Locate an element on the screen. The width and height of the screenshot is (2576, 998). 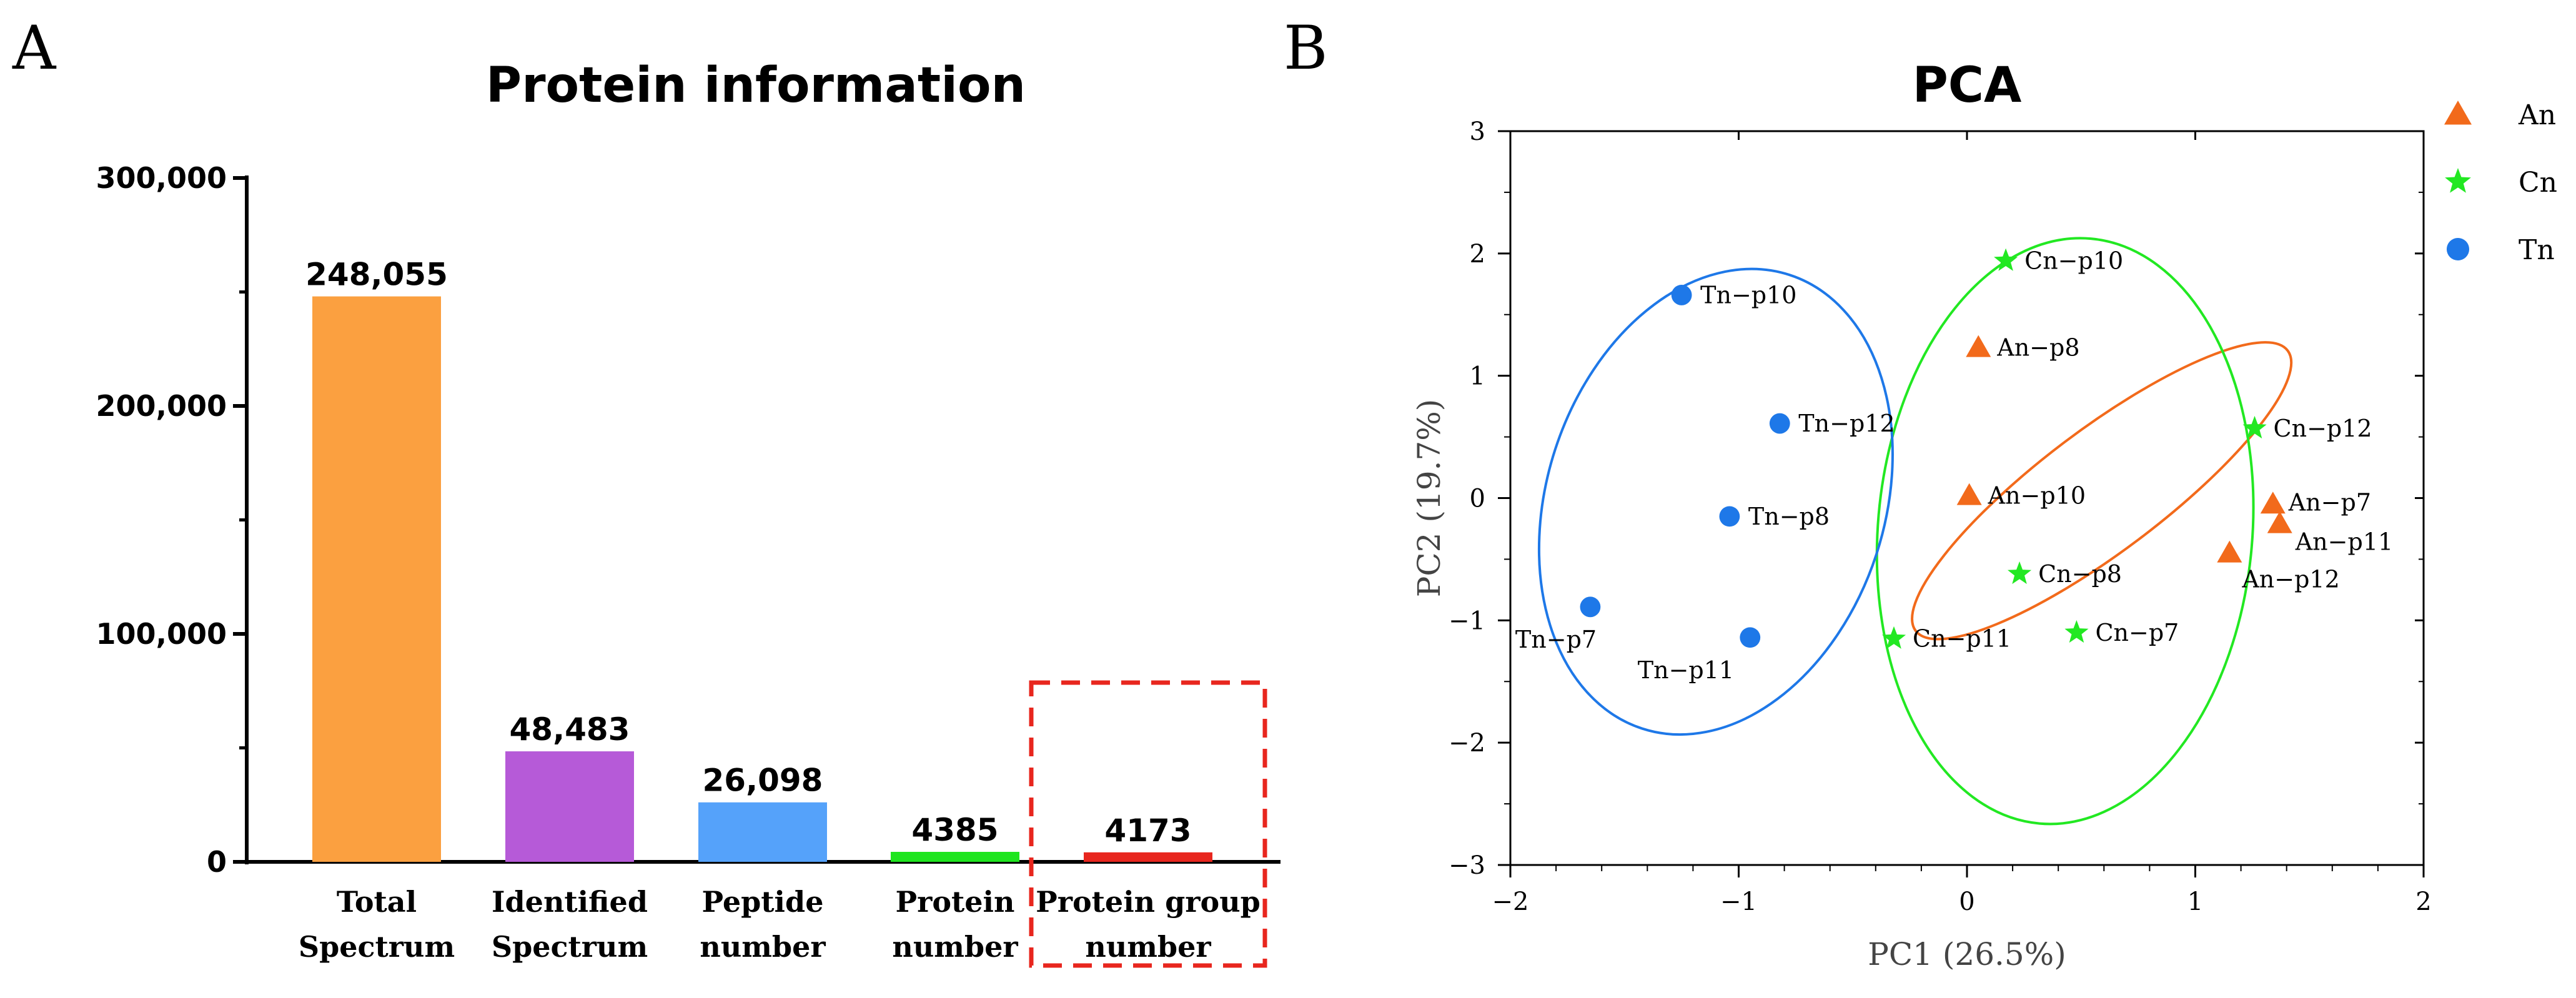
pca-y-axis-label: PC2 (19.7%) is located at coordinates (1429, 498).